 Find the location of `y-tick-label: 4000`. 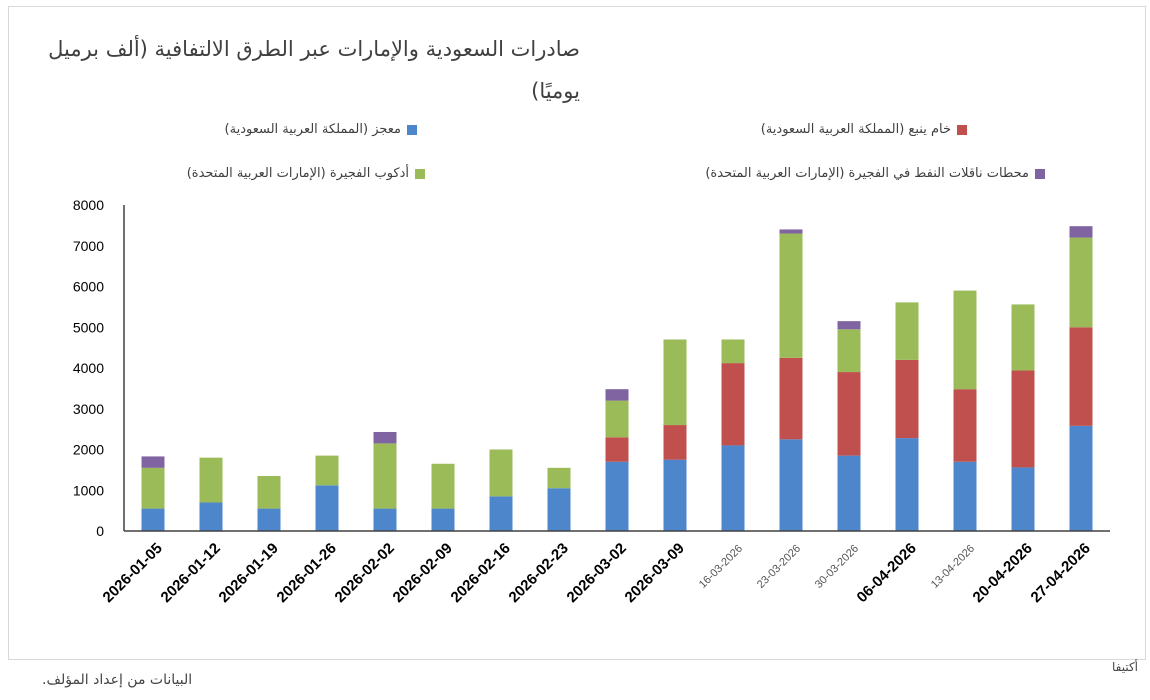

y-tick-label: 4000 is located at coordinates (88, 368).